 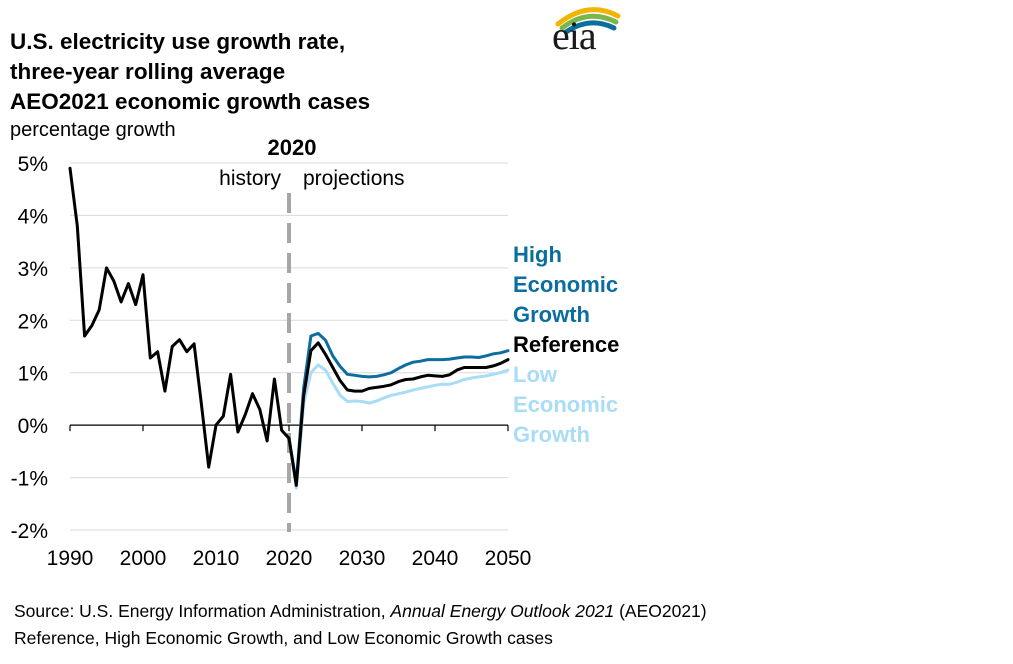 I want to click on source-publication-title: Annual Energy Outlook 2021, so click(x=502, y=611).